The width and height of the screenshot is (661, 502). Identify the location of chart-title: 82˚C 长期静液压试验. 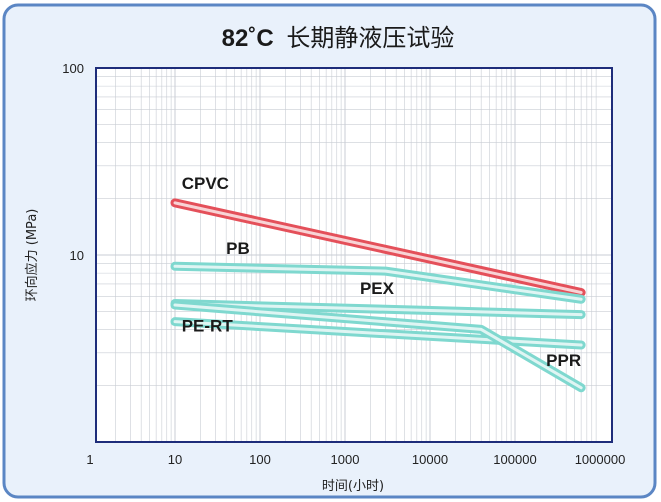
(338, 38).